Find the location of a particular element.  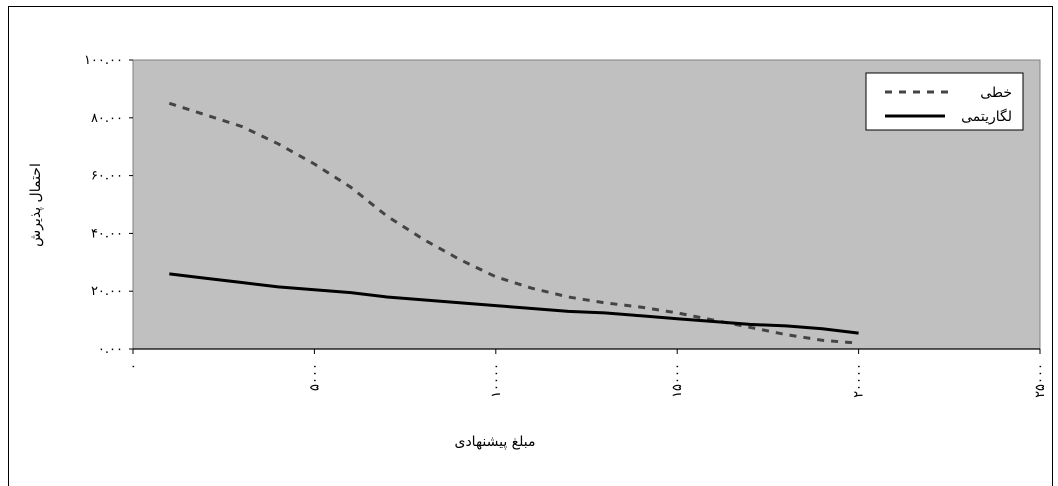

legend-label-logarithmic: لگاریتمی is located at coordinates (986, 116).